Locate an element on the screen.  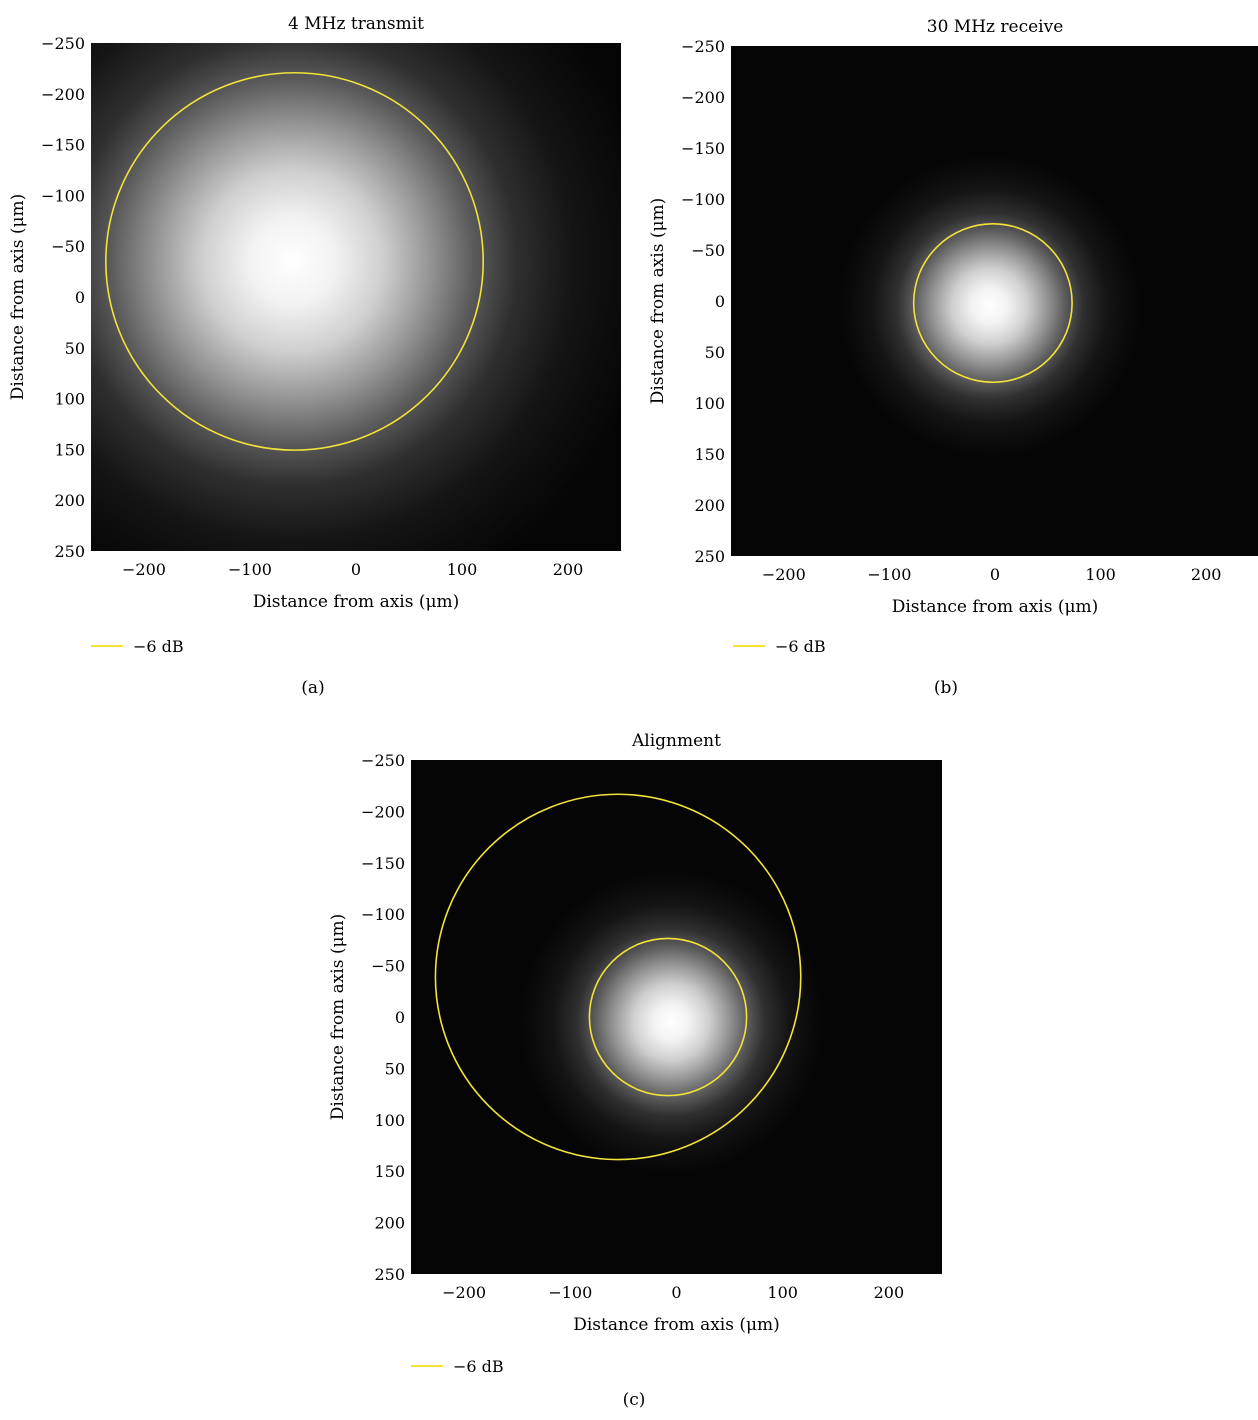
panel-label: (a) is located at coordinates (312, 688).